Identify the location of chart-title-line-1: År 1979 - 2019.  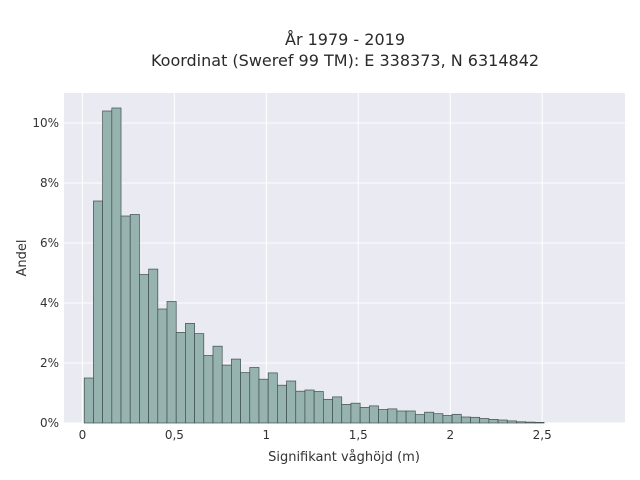
(345, 39).